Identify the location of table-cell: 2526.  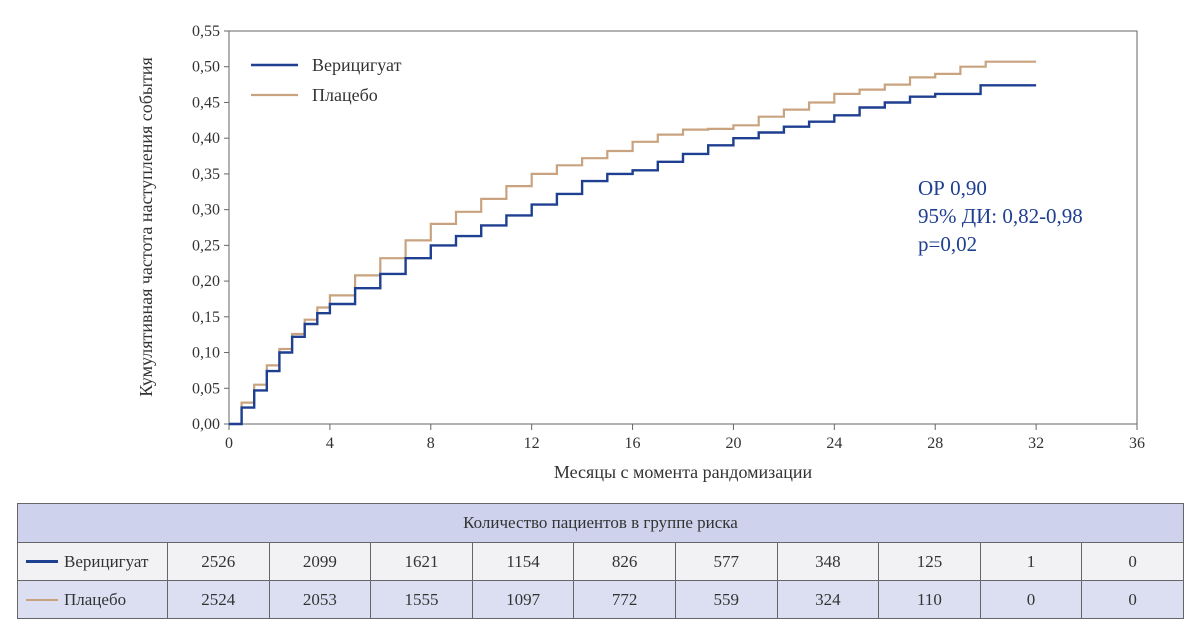
(218, 561).